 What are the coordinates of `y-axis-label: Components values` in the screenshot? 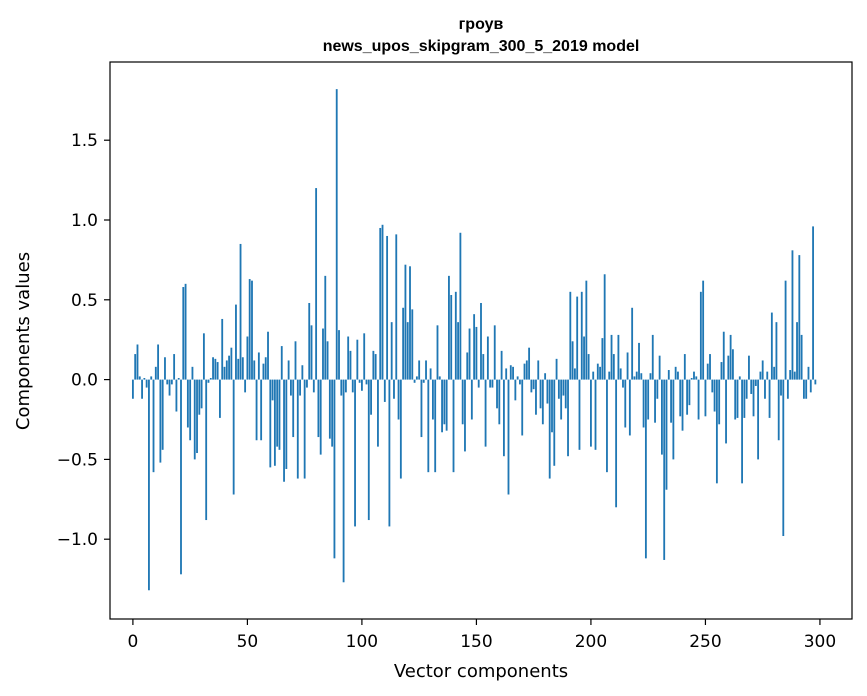 It's located at (23, 341).